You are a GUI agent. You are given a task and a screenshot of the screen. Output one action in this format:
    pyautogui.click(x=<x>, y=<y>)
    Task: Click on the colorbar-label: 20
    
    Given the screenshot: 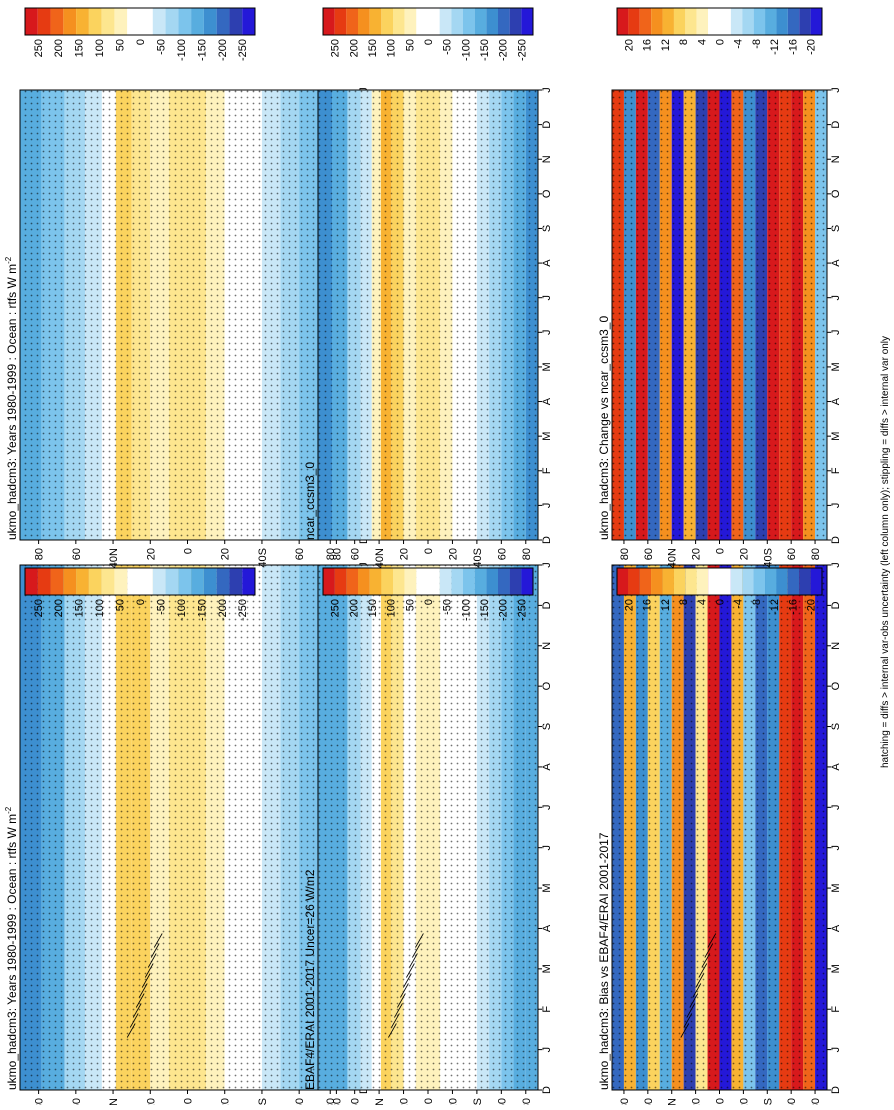 What is the action you would take?
    pyautogui.click(x=629, y=45)
    